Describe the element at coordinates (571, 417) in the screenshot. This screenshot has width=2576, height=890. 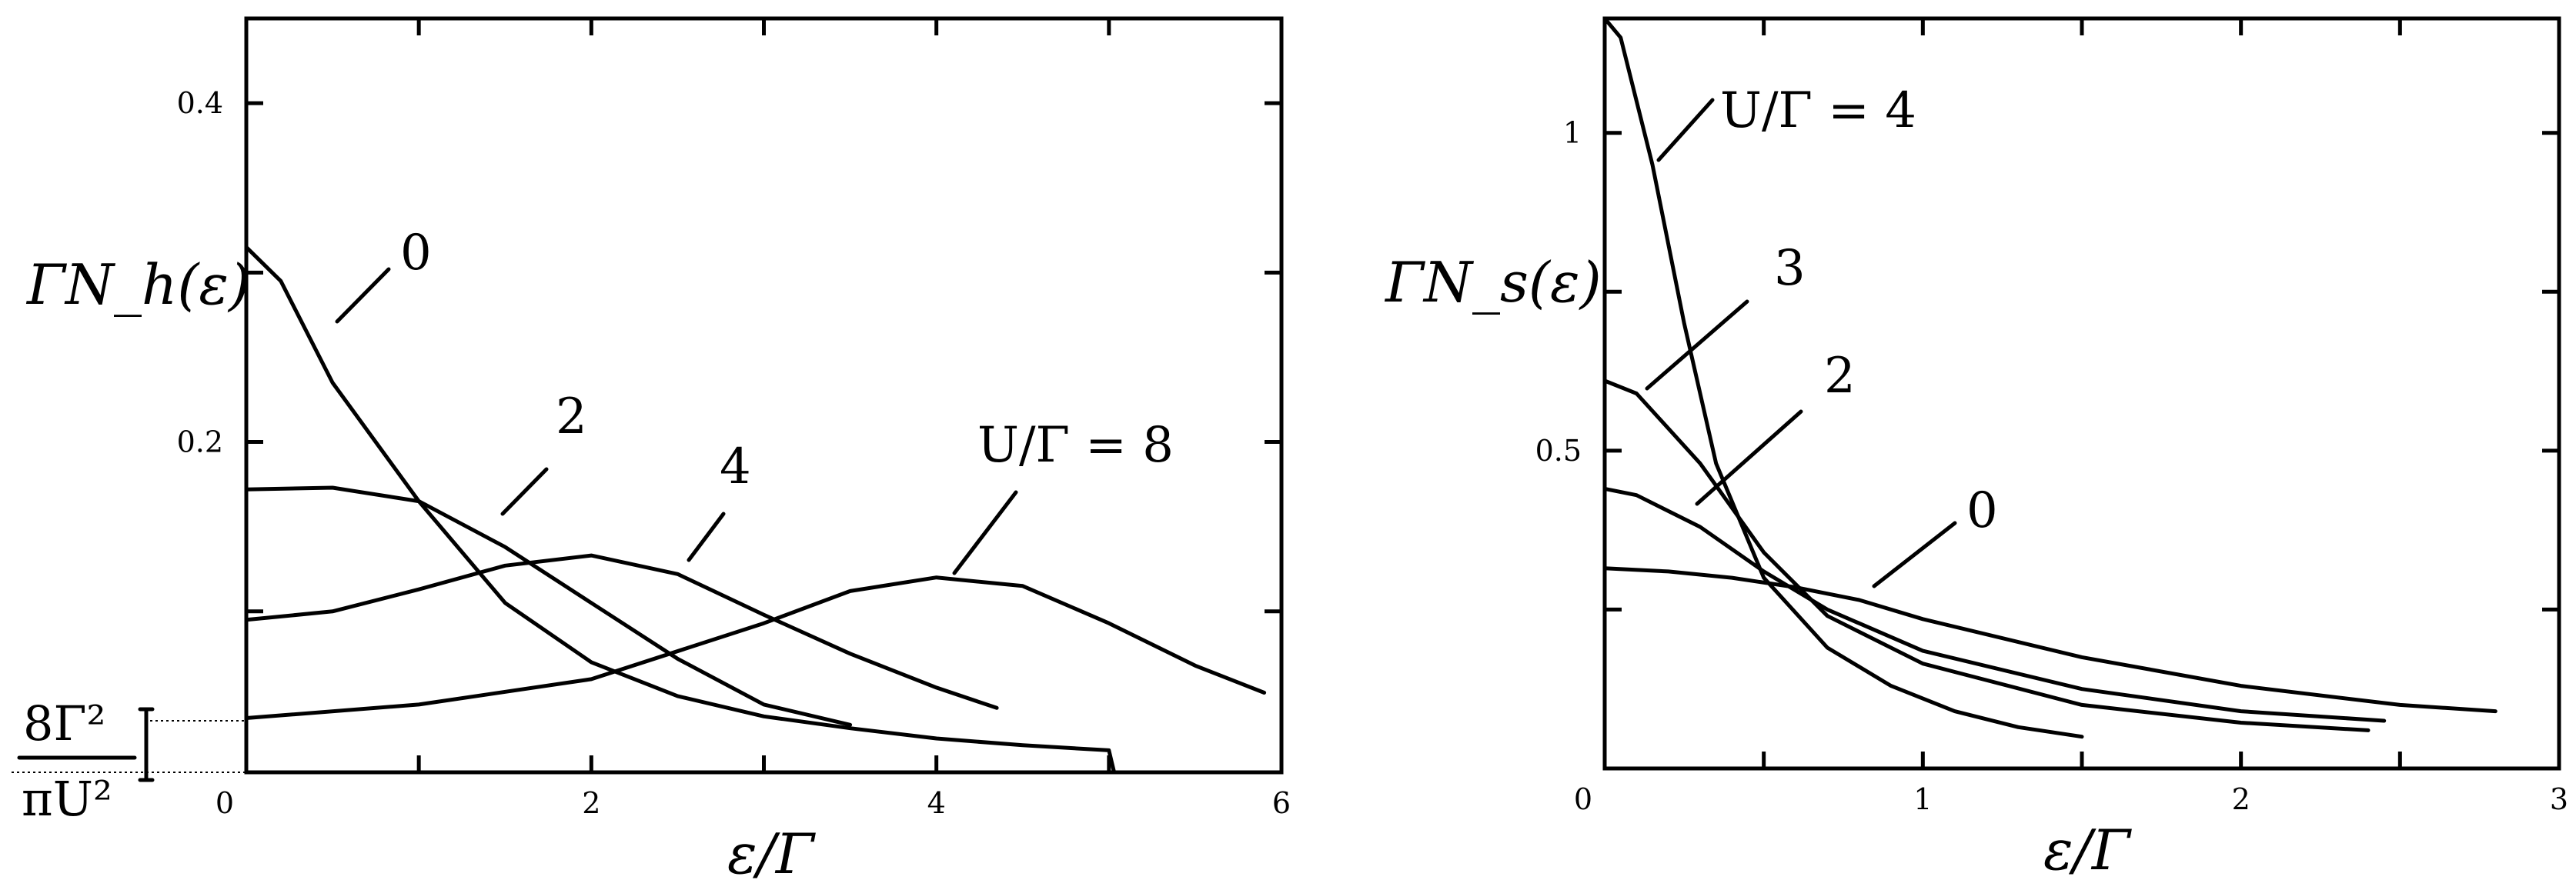
I see `curve-label-left-2: 2` at that location.